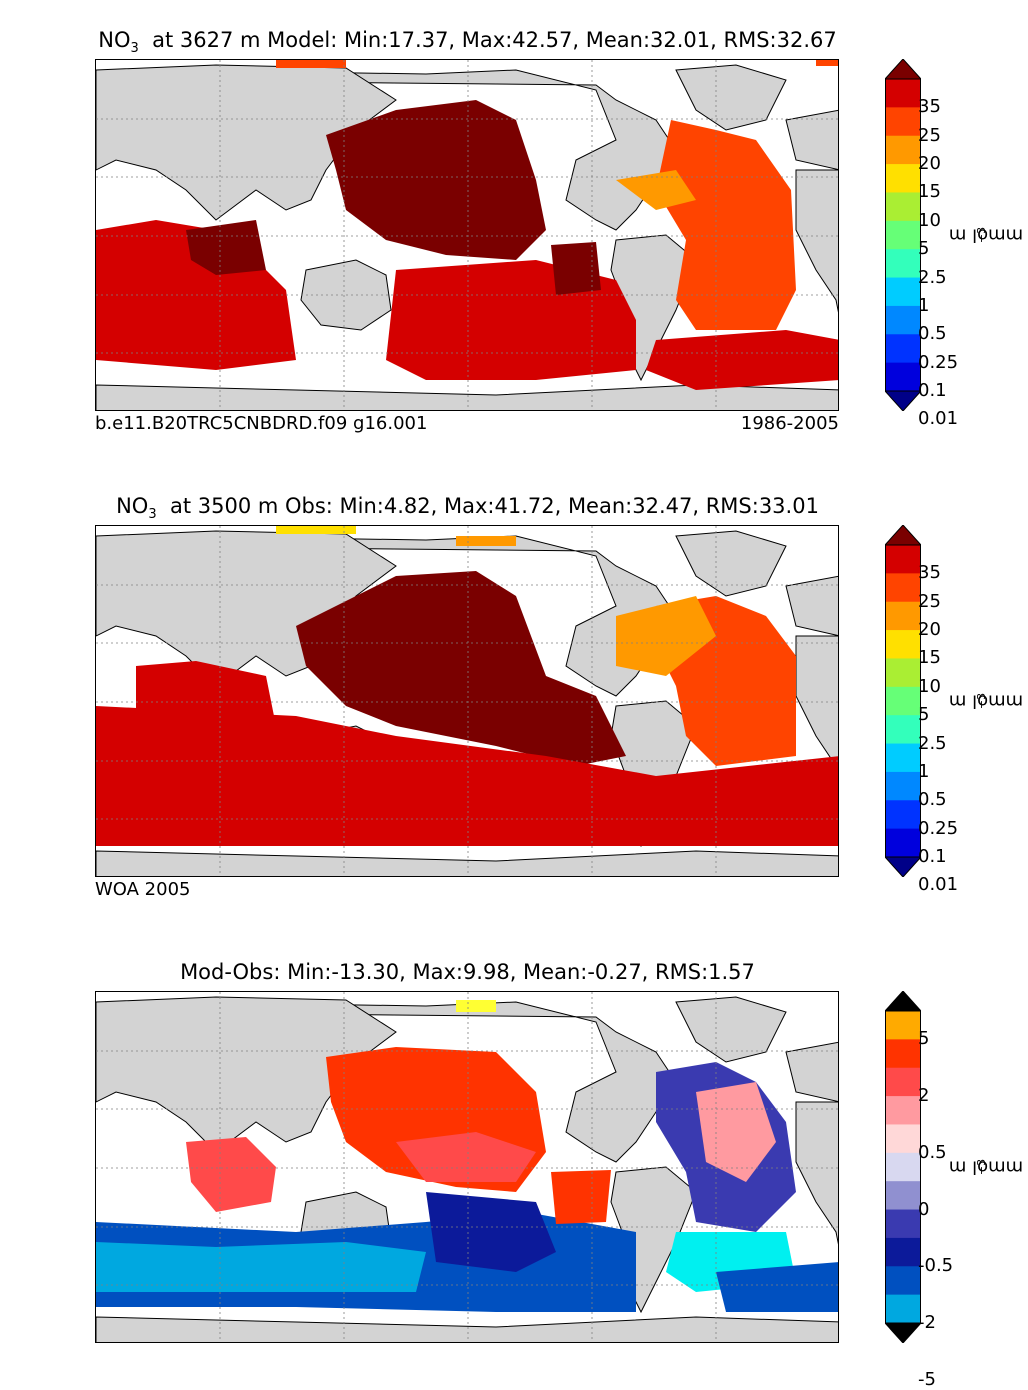  I want to click on case-name: b.e11.B20TRC5CNBDRD.f09 g16.001, so click(261, 423).